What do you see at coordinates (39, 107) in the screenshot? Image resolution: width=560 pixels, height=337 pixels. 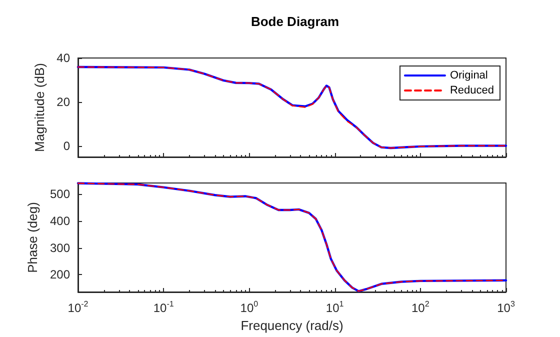 I see `y-axis-title: Magnitude (dB)` at bounding box center [39, 107].